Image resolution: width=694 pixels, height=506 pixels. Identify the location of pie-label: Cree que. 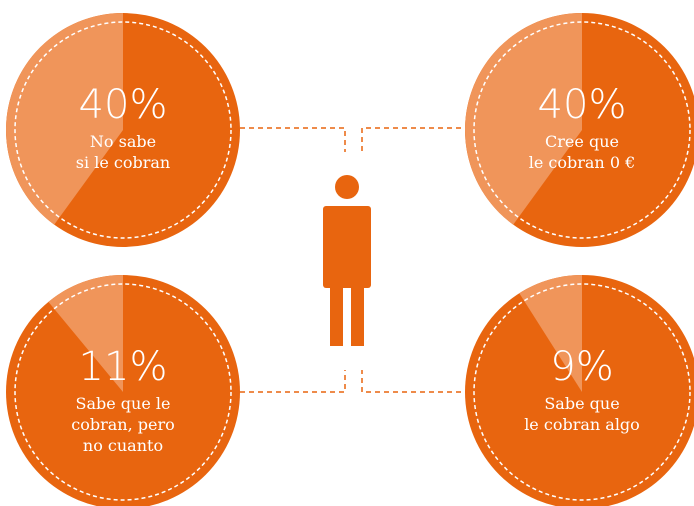
(582, 141).